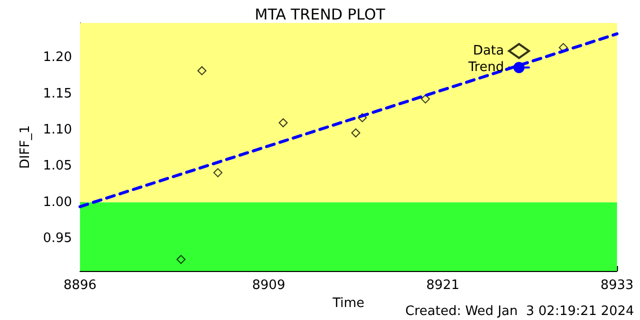 The image size is (640, 320). Describe the element at coordinates (57, 58) in the screenshot. I see `y-tick-label: 1.20` at that location.